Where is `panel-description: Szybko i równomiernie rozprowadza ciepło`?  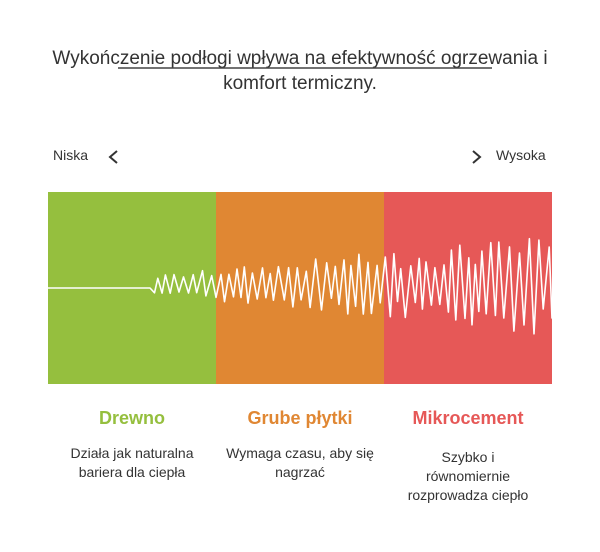 panel-description: Szybko i równomiernie rozprowadza ciepło is located at coordinates (468, 476).